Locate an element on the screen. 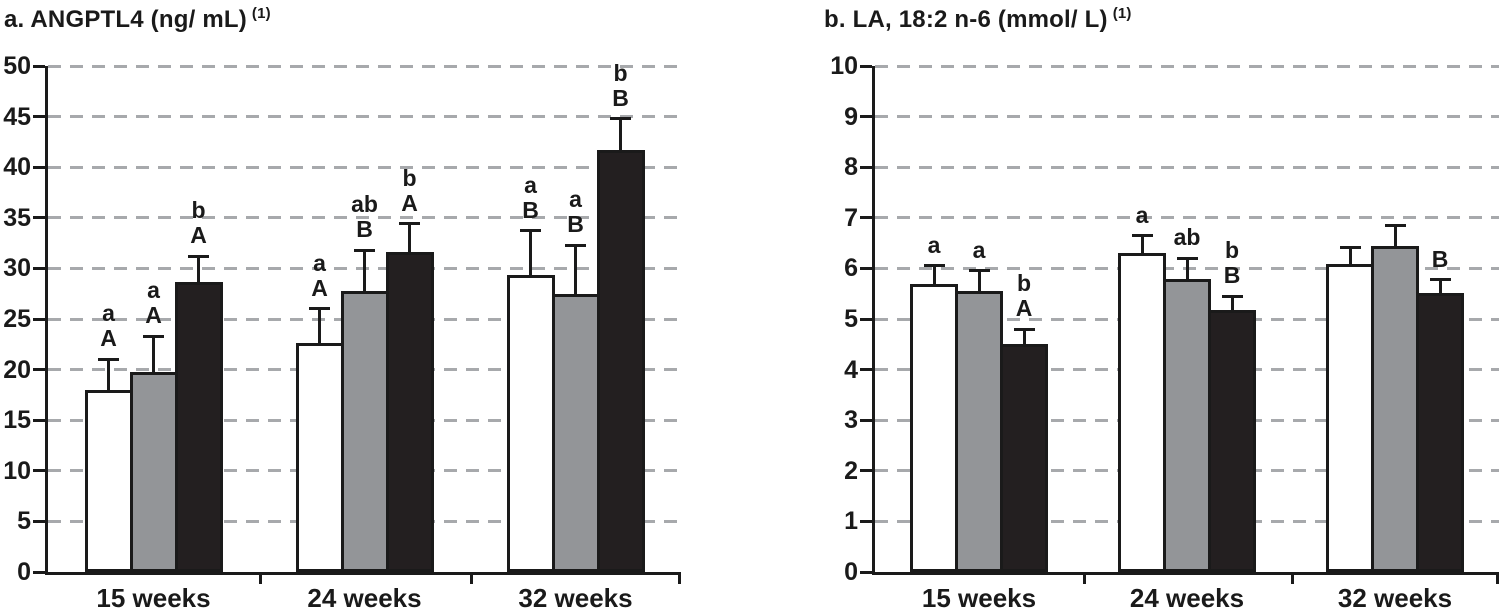 The height and width of the screenshot is (614, 1500). y-axis-label: 15 is located at coordinates (17, 420).